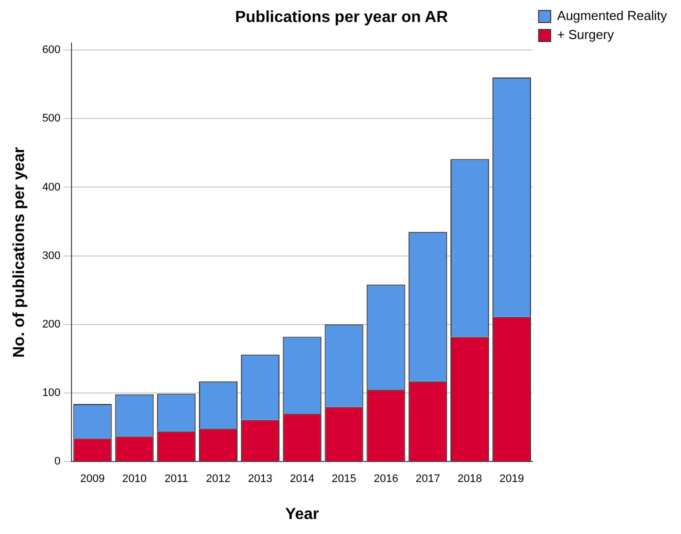 The image size is (681, 534). Describe the element at coordinates (585, 34) in the screenshot. I see `legend-label: + Surgery` at that location.